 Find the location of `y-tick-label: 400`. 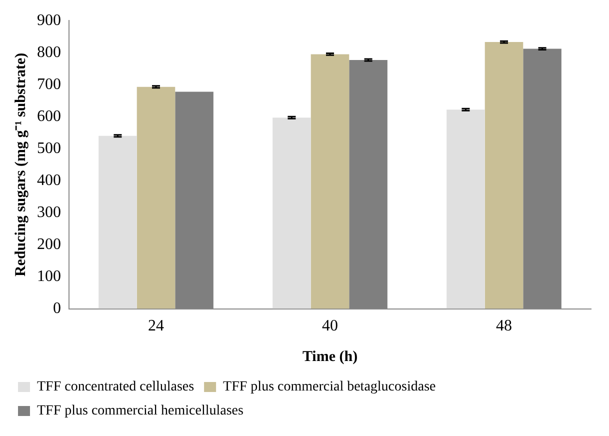

y-tick-label: 400 is located at coordinates (49, 180).